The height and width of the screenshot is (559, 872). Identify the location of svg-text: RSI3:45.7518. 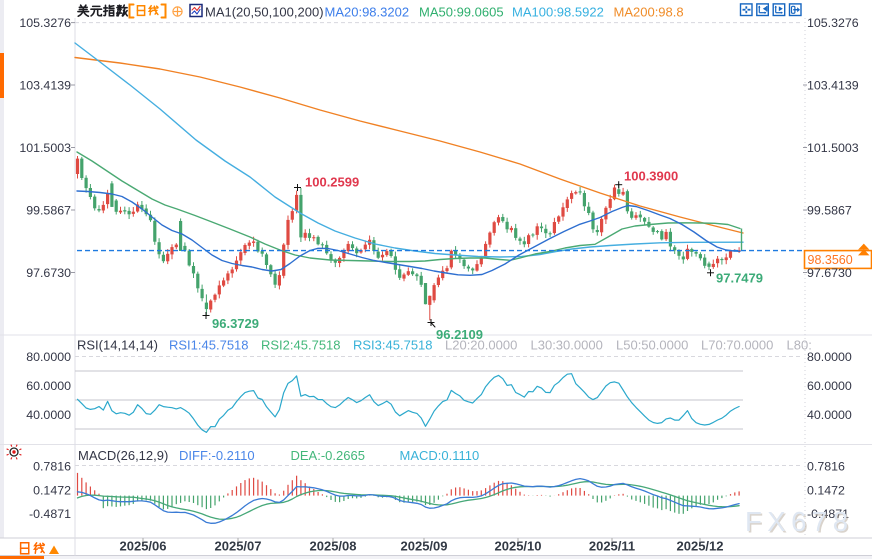
(393, 345).